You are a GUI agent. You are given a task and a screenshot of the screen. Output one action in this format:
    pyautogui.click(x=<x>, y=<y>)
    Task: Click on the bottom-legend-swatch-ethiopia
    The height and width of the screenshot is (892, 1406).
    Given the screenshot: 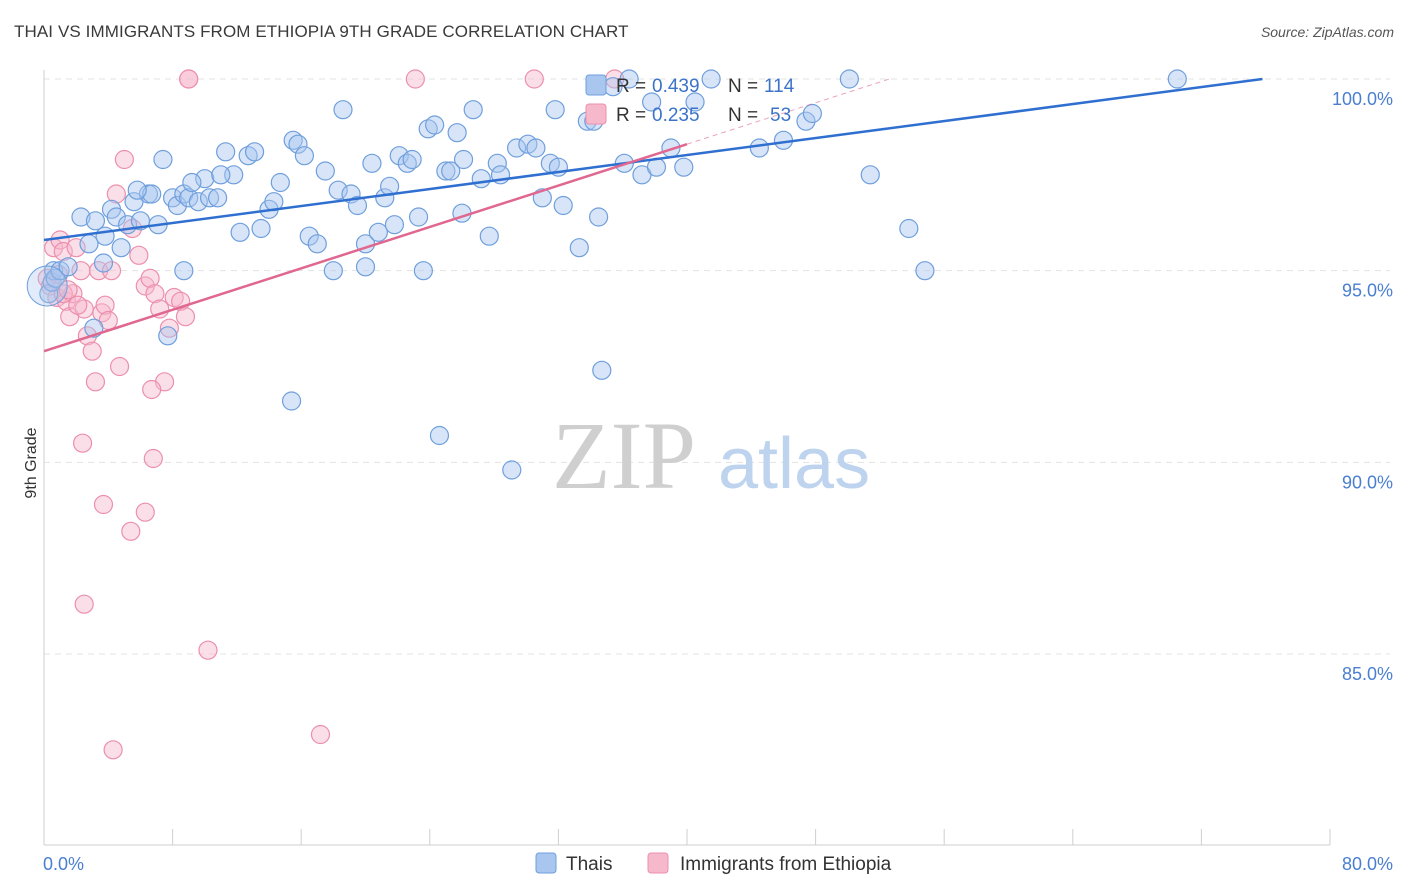 What is the action you would take?
    pyautogui.click(x=658, y=863)
    